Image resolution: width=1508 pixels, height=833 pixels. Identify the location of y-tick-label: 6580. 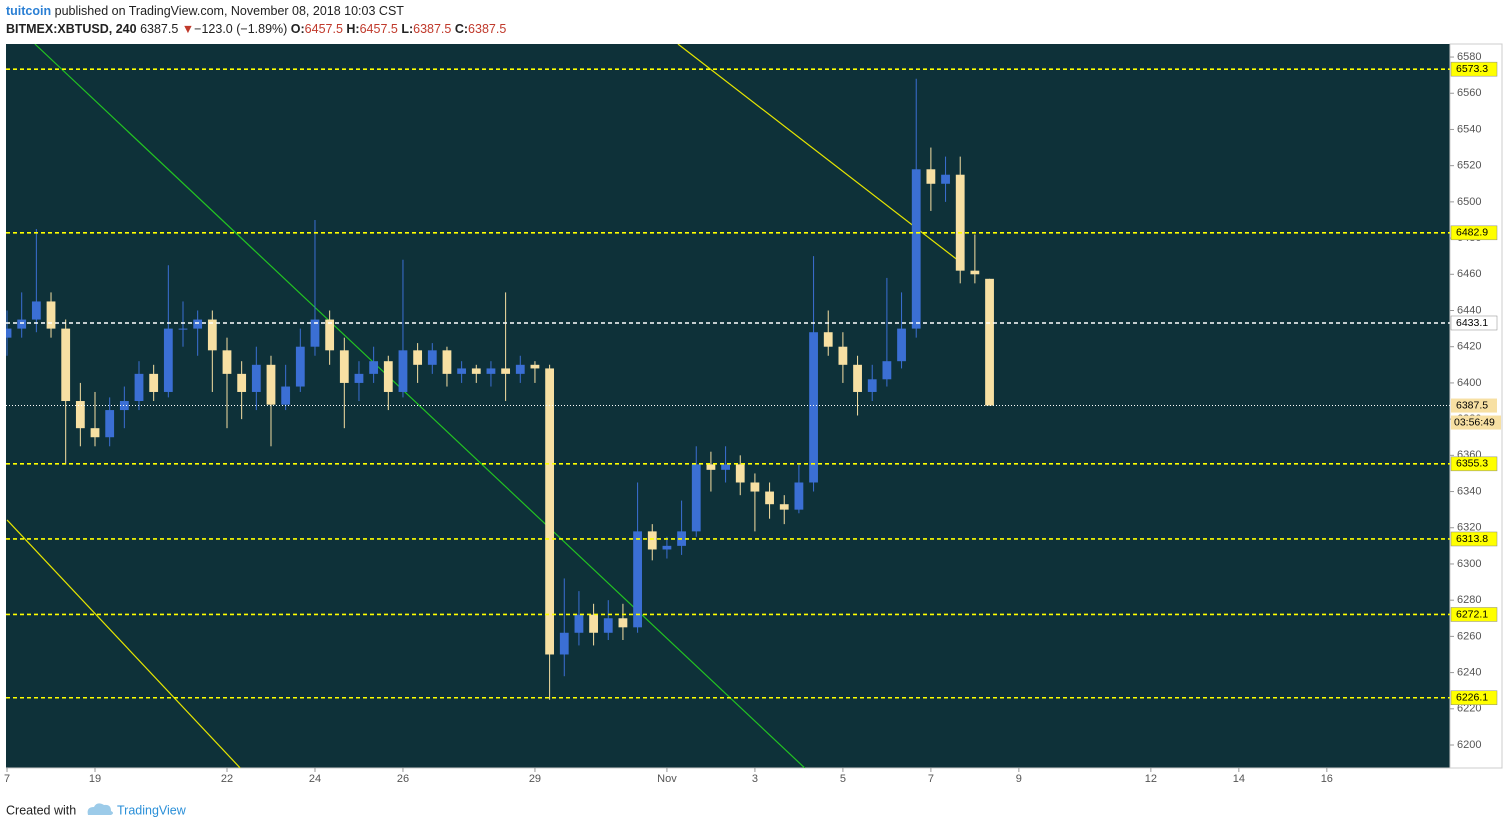
(1469, 57).